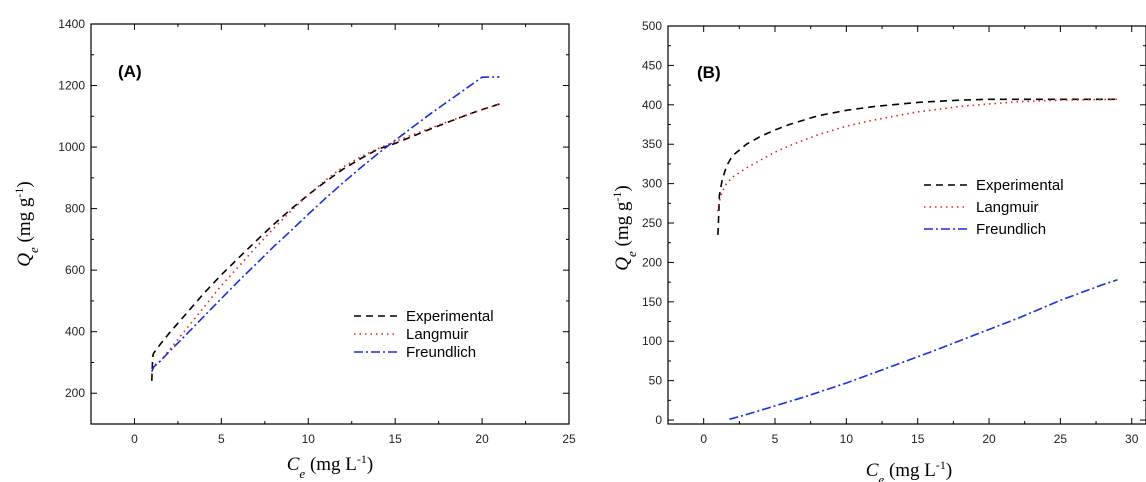  I want to click on y-tick-label: 50, so click(656, 381).